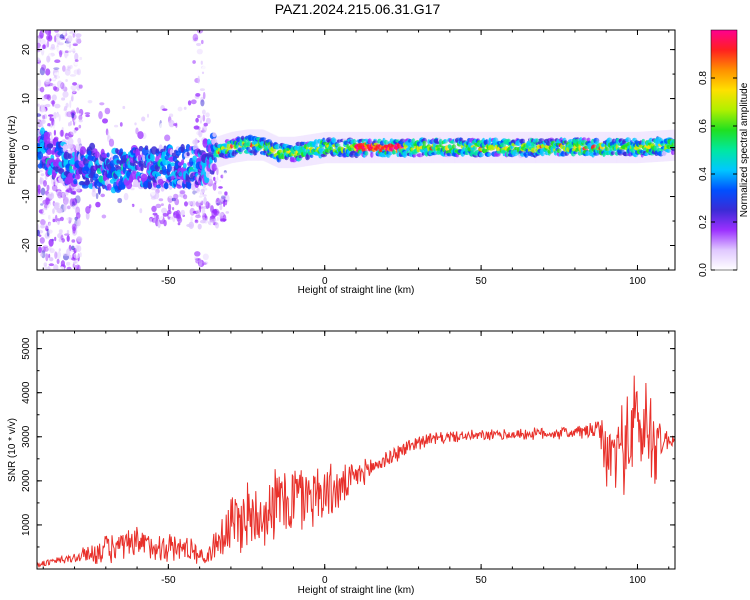 Image resolution: width=750 pixels, height=600 pixels. Describe the element at coordinates (168, 281) in the screenshot. I see `spectrogram-x-tick-label: -50` at that location.